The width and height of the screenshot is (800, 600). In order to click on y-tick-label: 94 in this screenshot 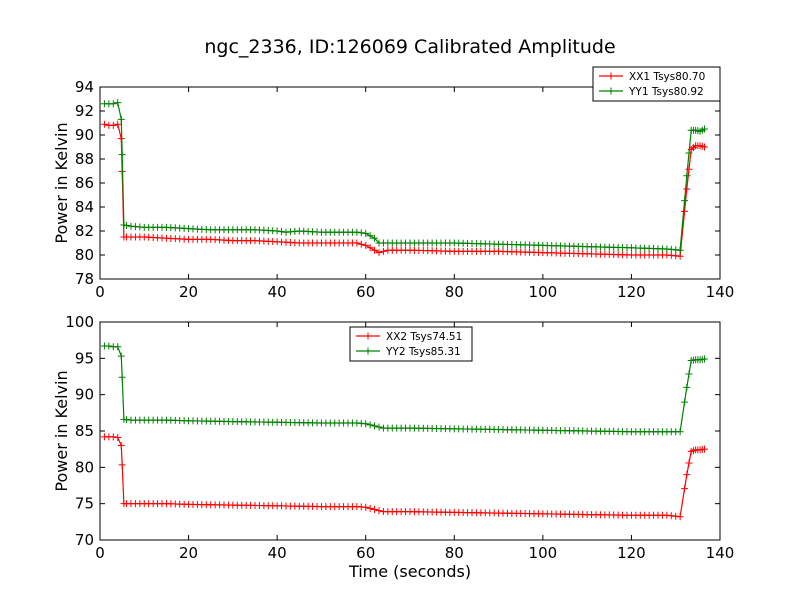, I will do `click(84, 87)`.